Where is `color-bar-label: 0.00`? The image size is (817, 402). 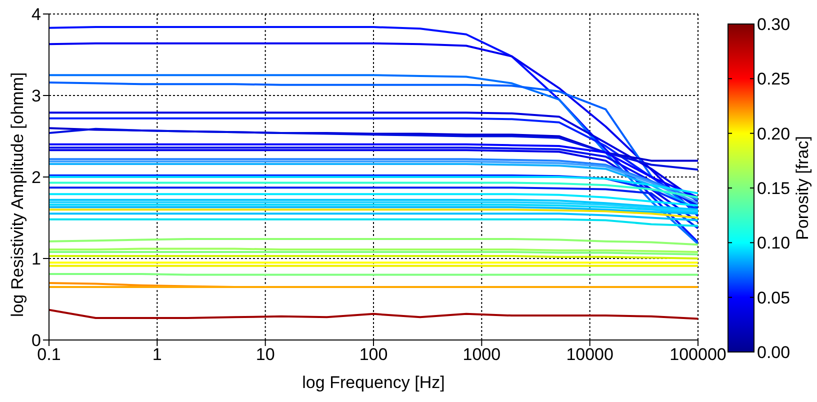
color-bar-label: 0.00 is located at coordinates (773, 352).